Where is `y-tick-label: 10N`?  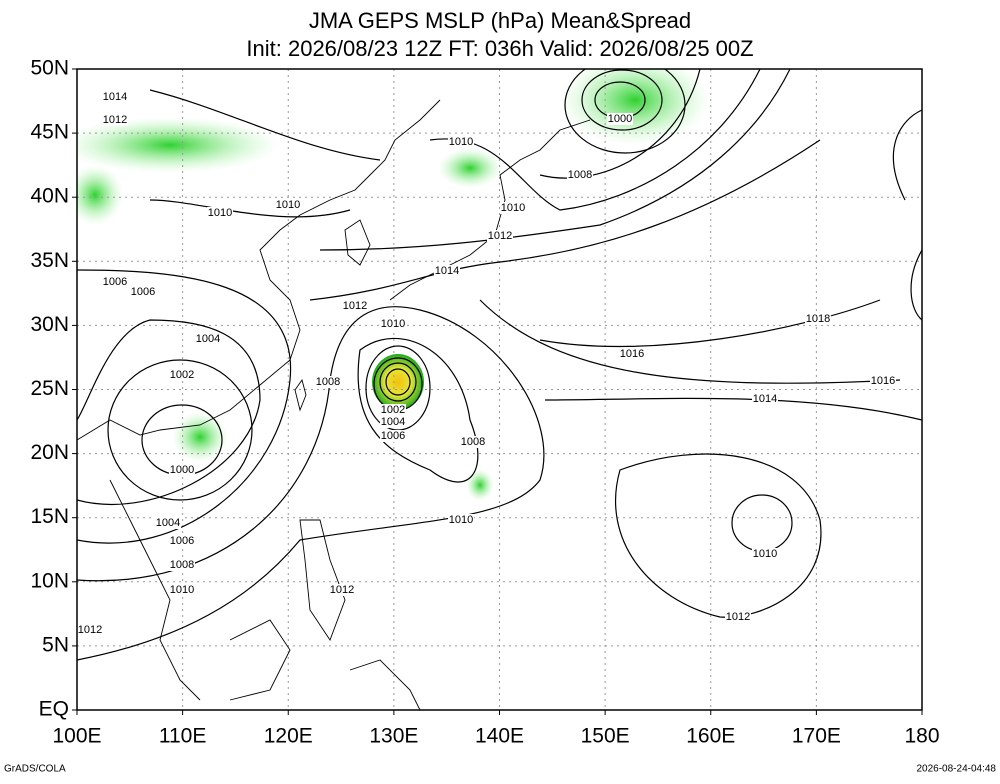 y-tick-label: 10N is located at coordinates (49, 580).